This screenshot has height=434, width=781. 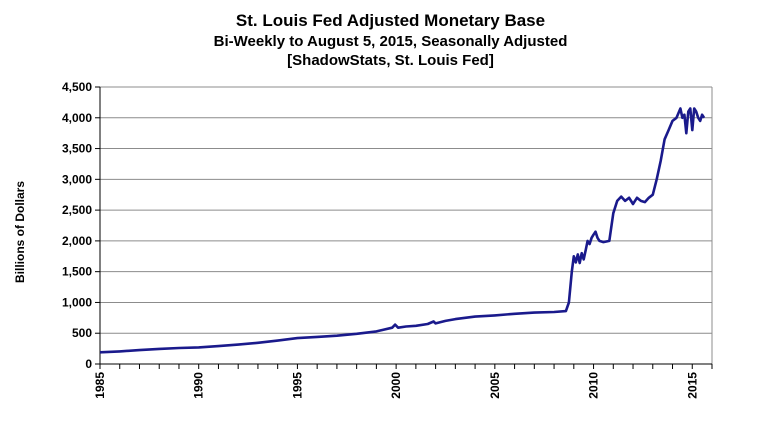 What do you see at coordinates (77, 272) in the screenshot?
I see `y-tick-label: 1,500` at bounding box center [77, 272].